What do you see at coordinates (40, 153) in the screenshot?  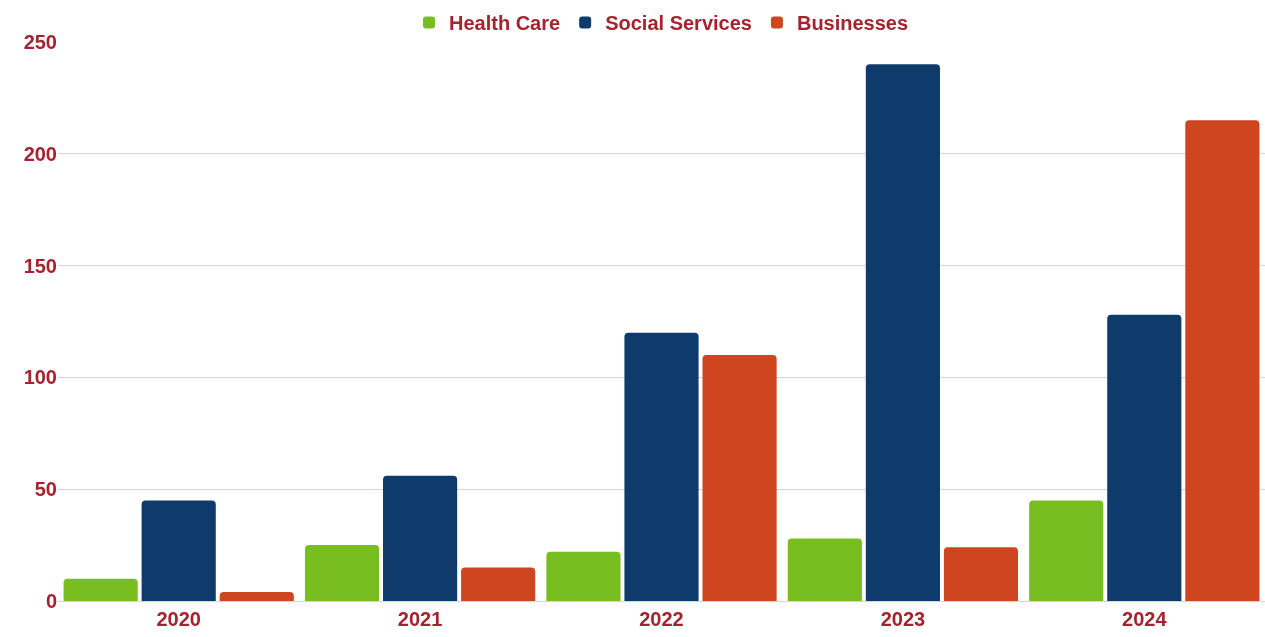 I see `y-tick-label: 200` at bounding box center [40, 153].